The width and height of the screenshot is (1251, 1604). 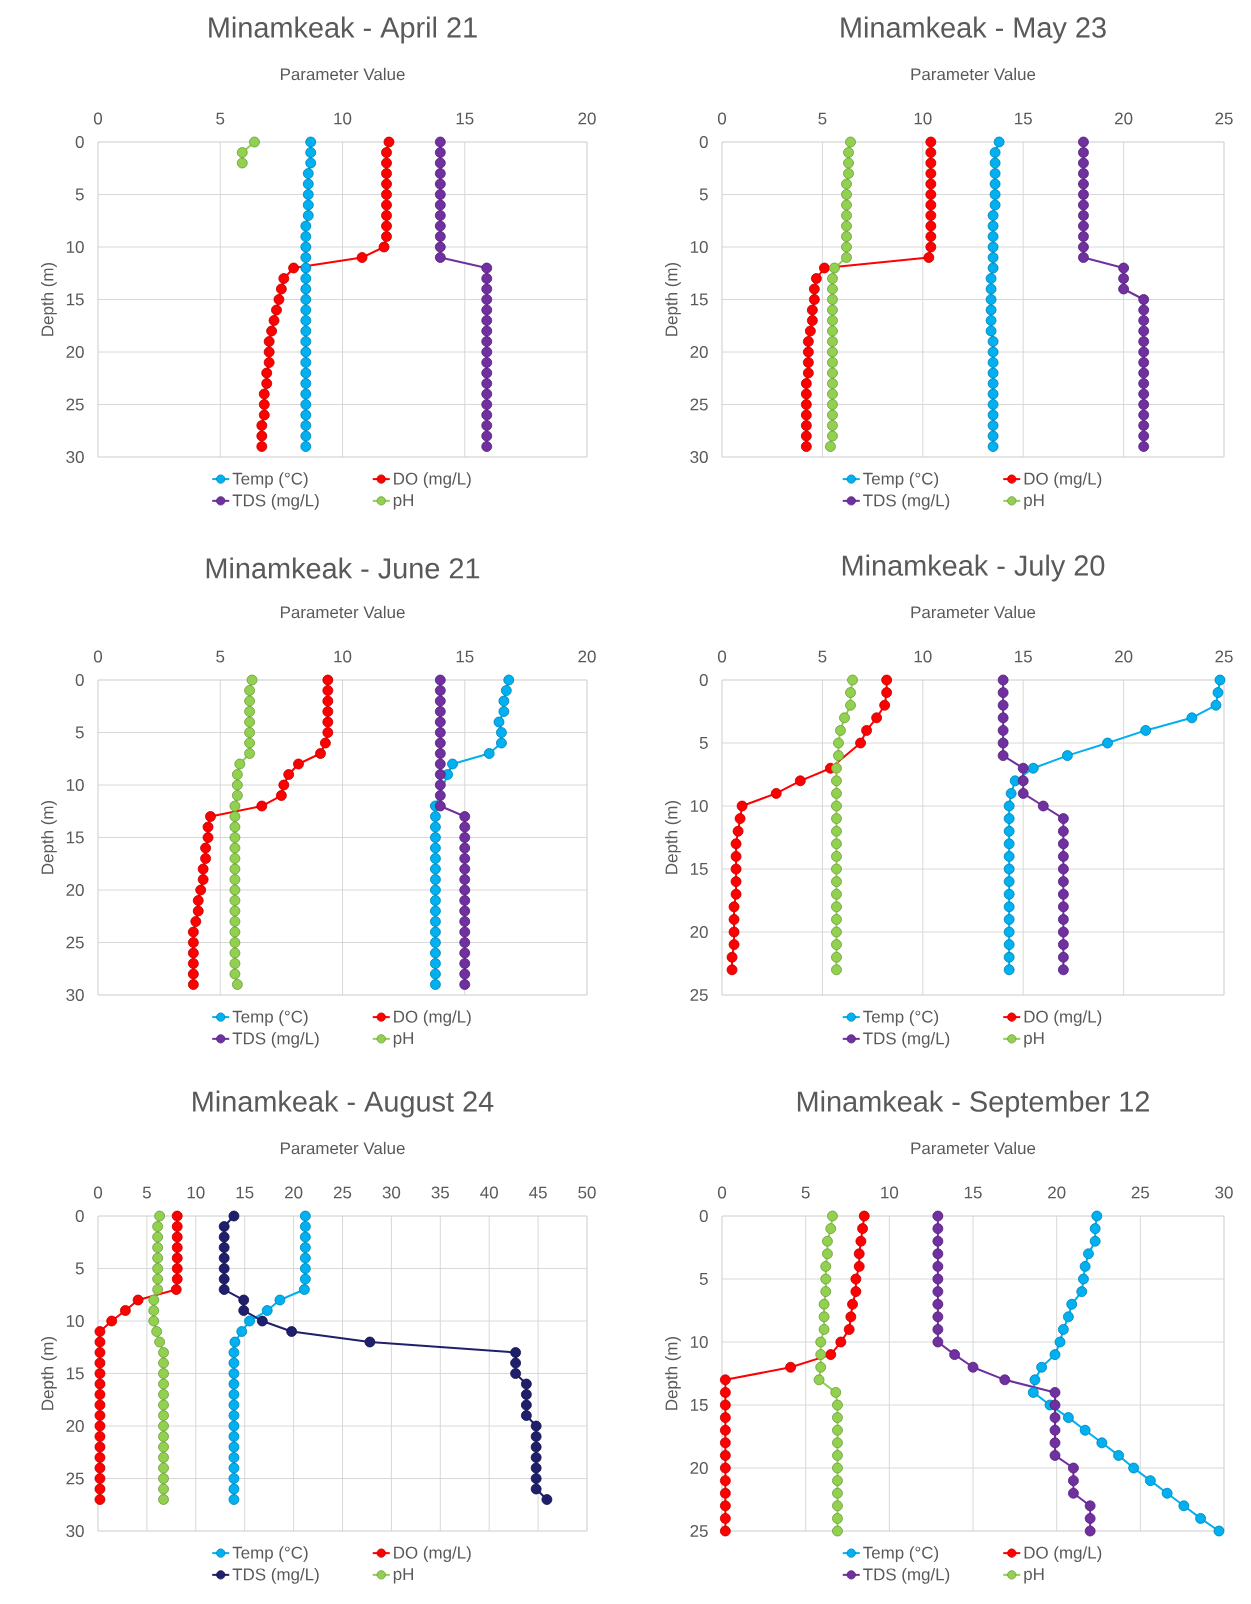 What do you see at coordinates (75, 785) in the screenshot?
I see `y-tick-label: 10` at bounding box center [75, 785].